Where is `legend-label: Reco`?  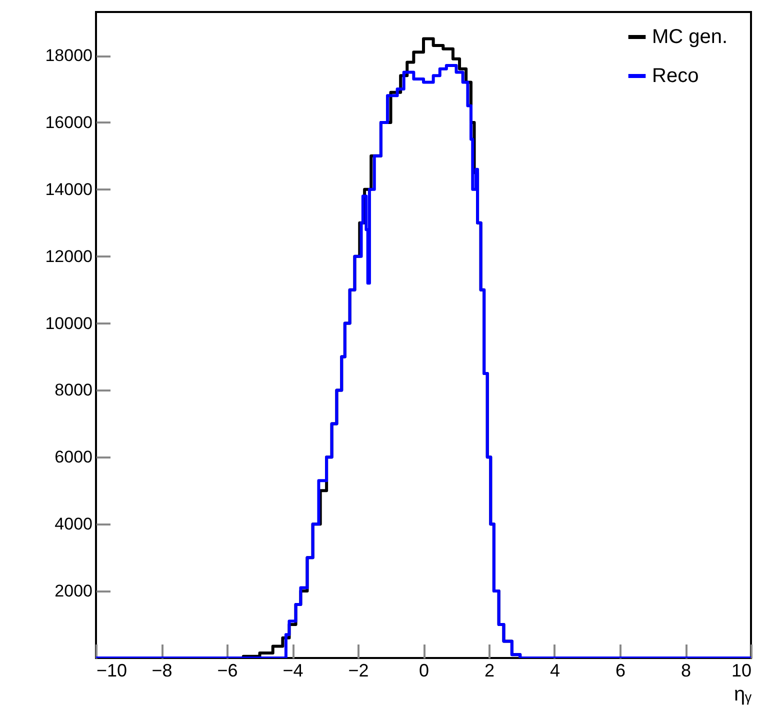
legend-label: Reco is located at coordinates (675, 76).